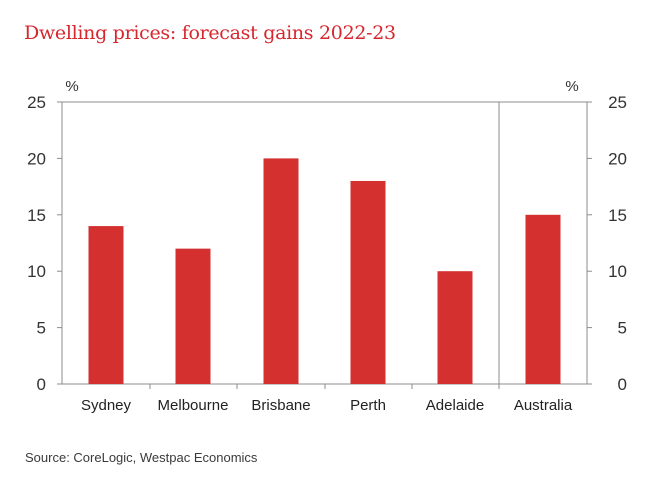 The height and width of the screenshot is (478, 664). Describe the element at coordinates (210, 33) in the screenshot. I see `chart-title: Dwelling prices: forecast gains 2022-23` at that location.